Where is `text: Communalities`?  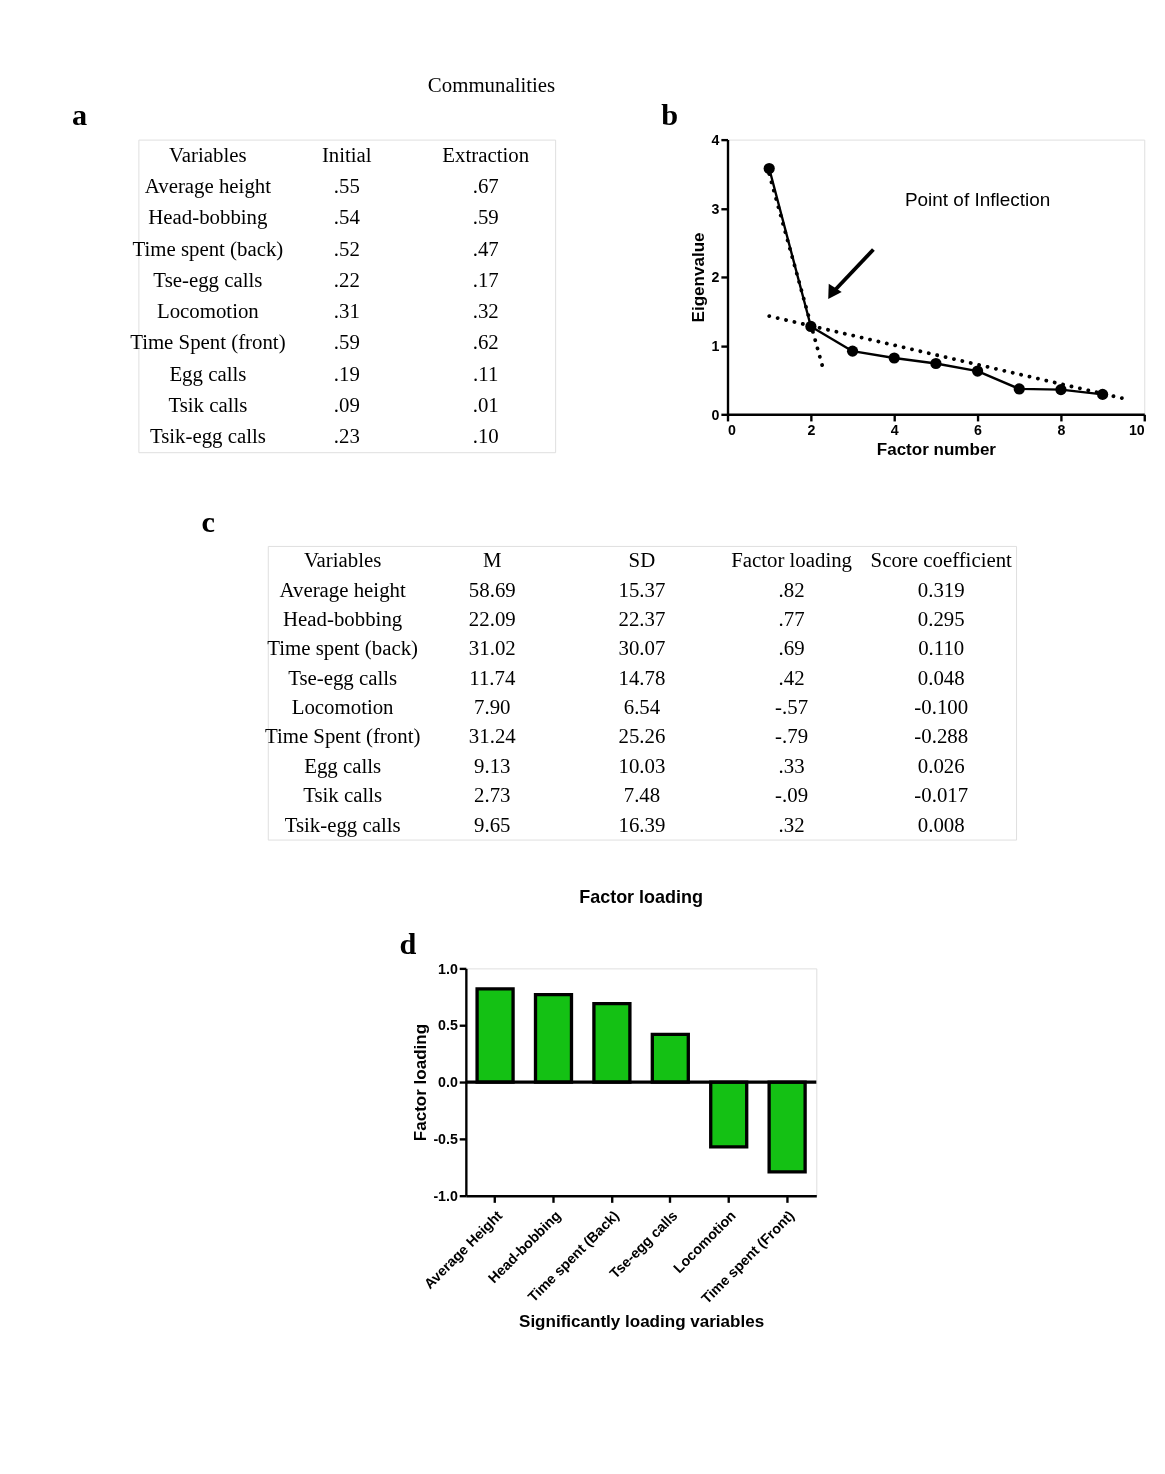
text: Communalities is located at coordinates (491, 85).